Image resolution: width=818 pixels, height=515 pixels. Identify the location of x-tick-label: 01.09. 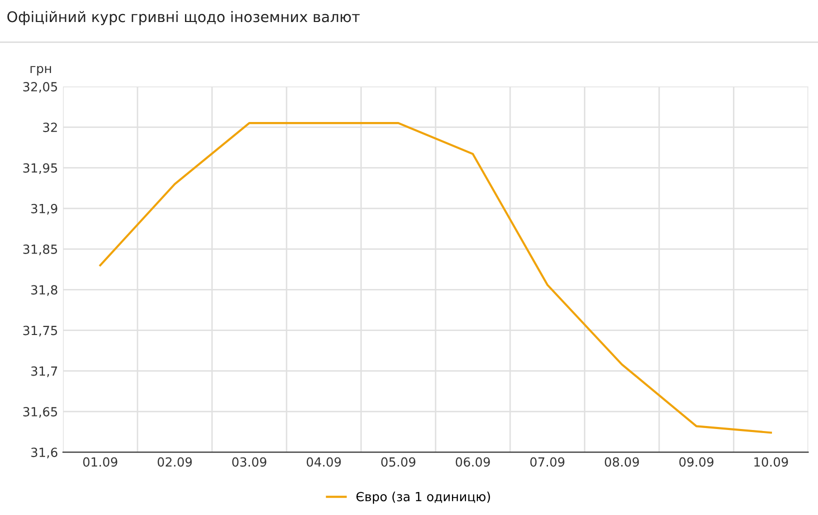
(100, 462).